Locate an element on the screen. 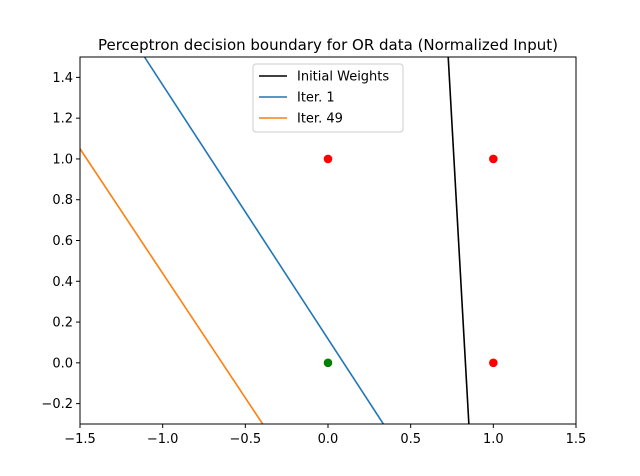  y-tick-label: 0.0 is located at coordinates (62, 363).